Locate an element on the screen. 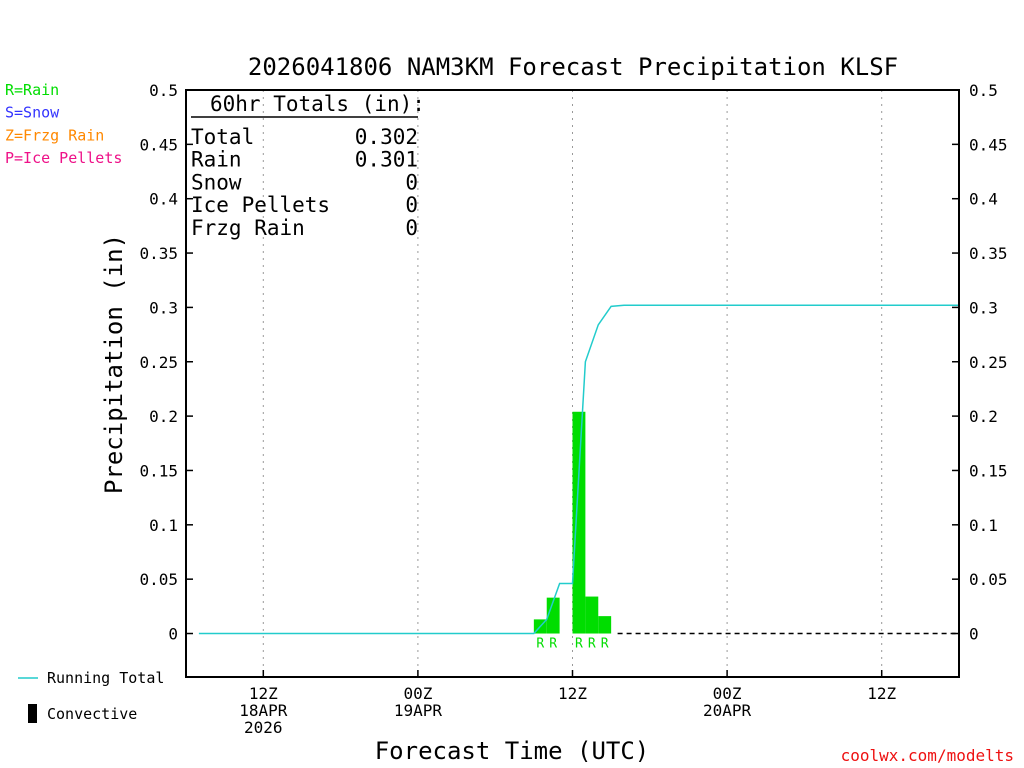  totals-row-label: Snow is located at coordinates (216, 182).